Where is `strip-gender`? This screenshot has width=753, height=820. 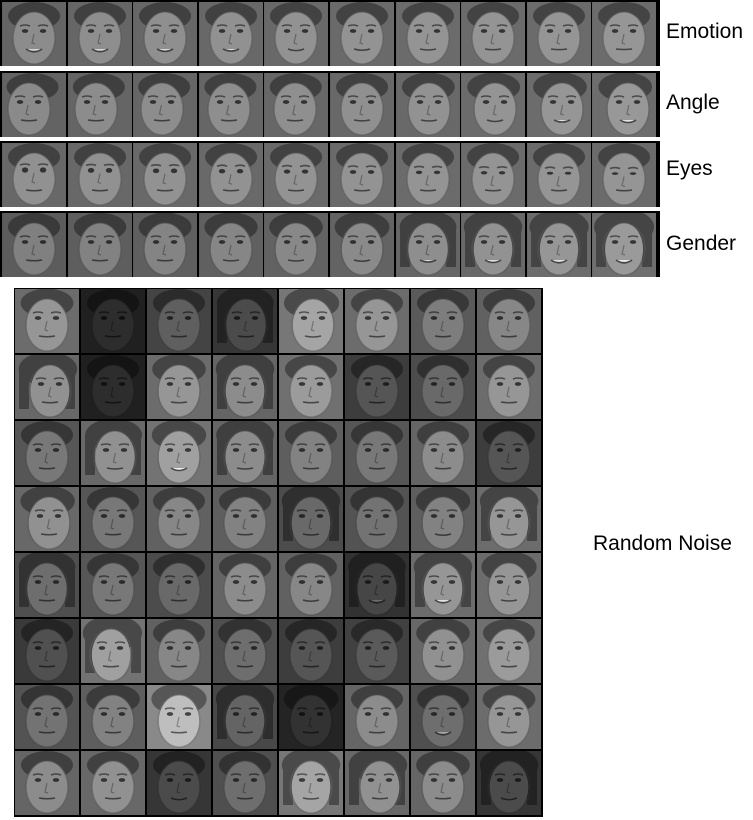 strip-gender is located at coordinates (330, 244).